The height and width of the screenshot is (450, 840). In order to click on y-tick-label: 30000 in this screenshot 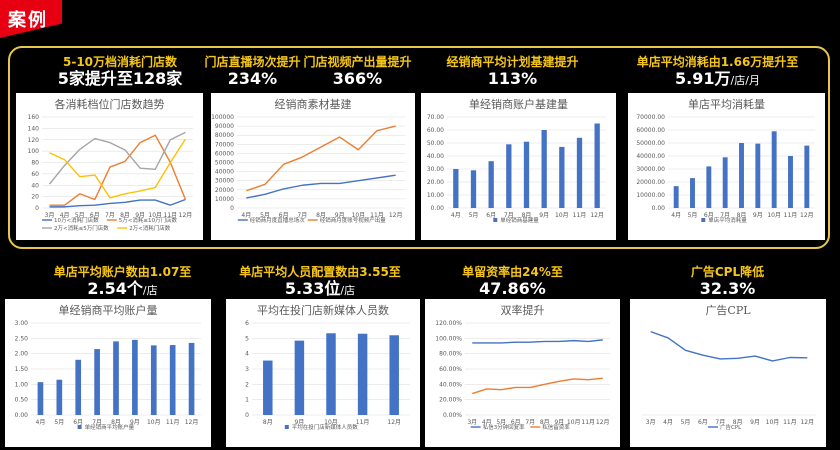, I will do `click(224, 181)`.